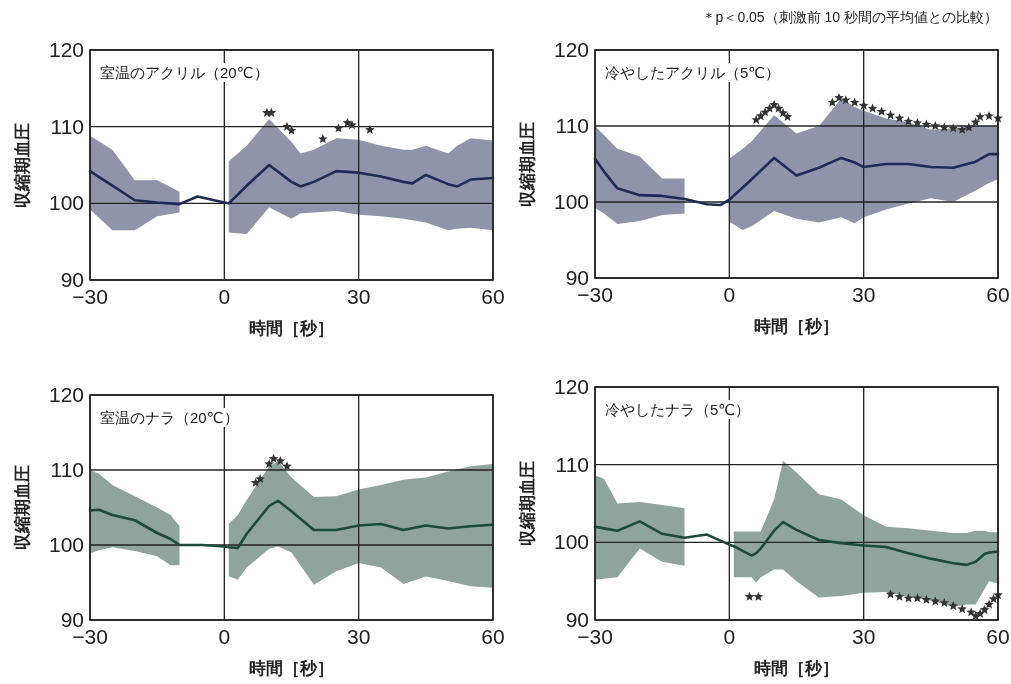 This screenshot has width=1011, height=684. What do you see at coordinates (849, 17) in the screenshot?
I see `text: ＊p＜0.05（刺激前 10 秒間の平均値との比較）` at bounding box center [849, 17].